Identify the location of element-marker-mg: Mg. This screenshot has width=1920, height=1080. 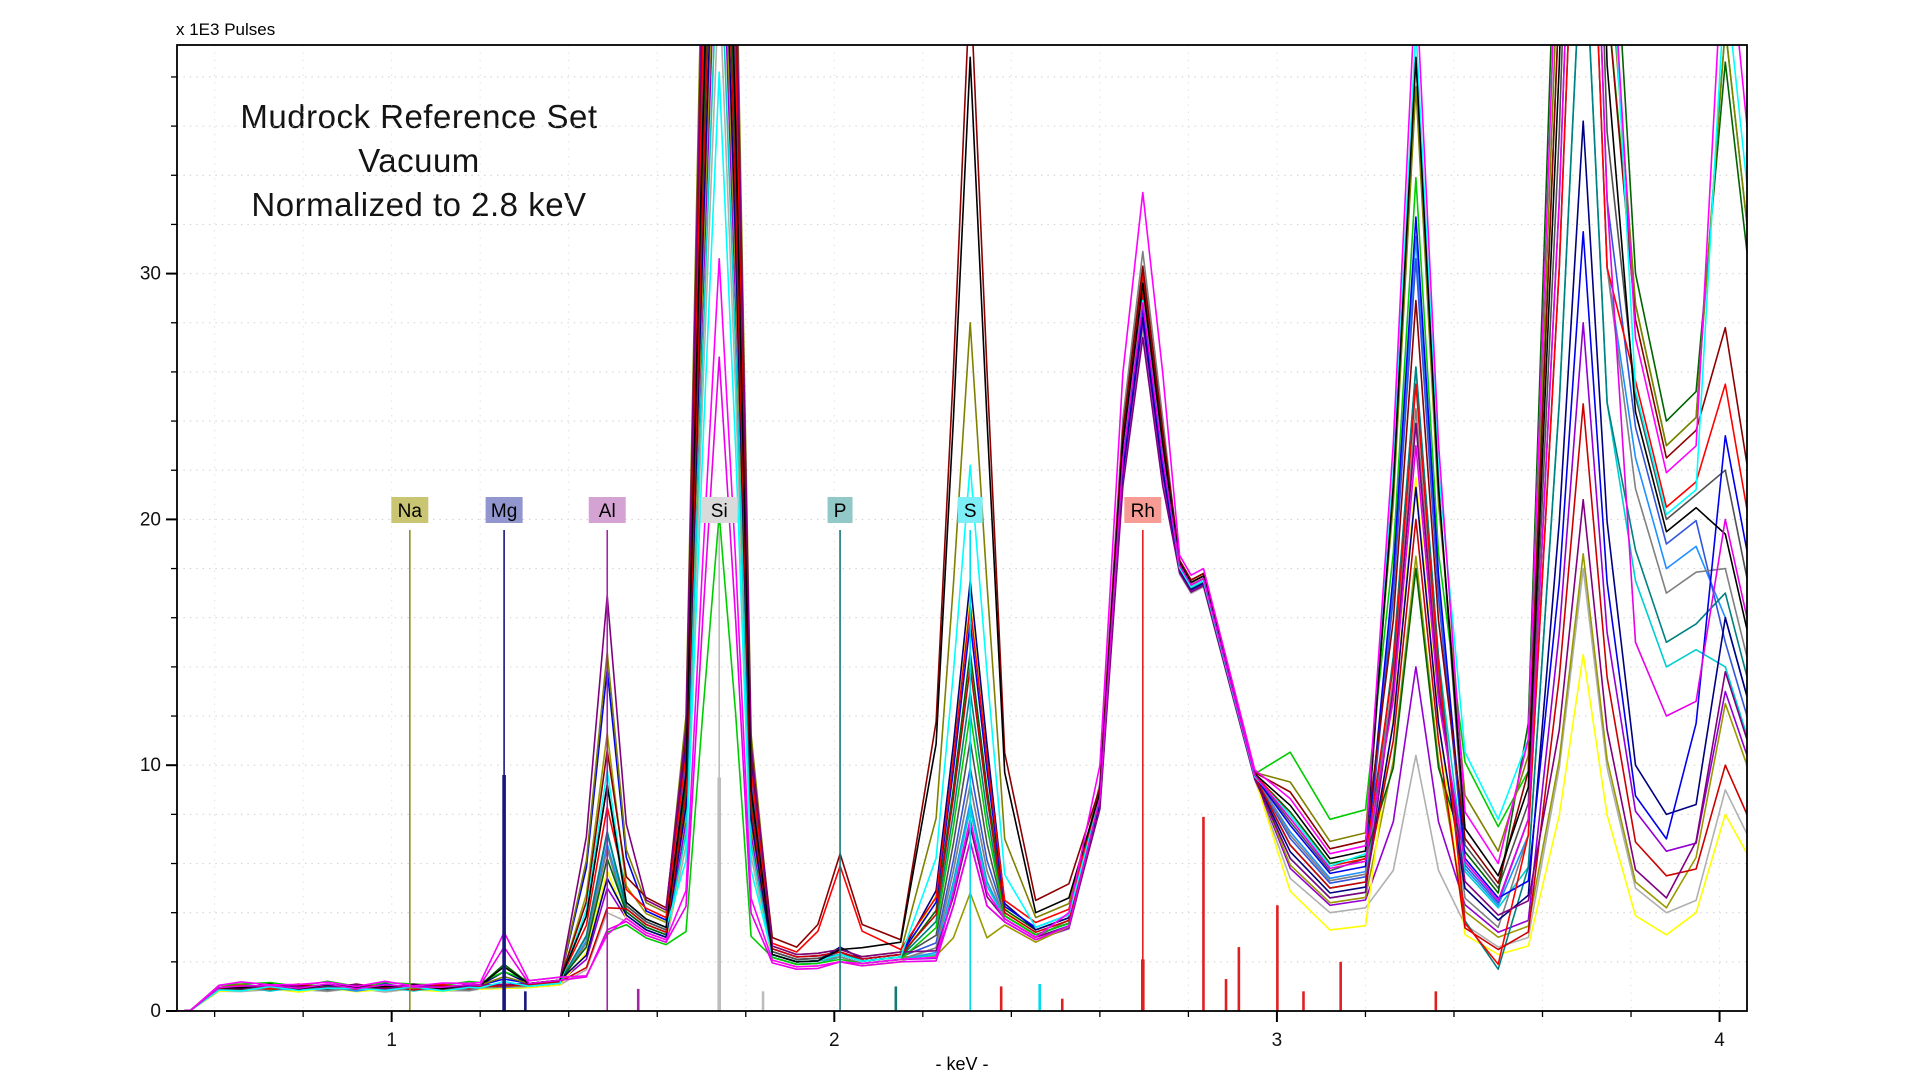
(506, 754).